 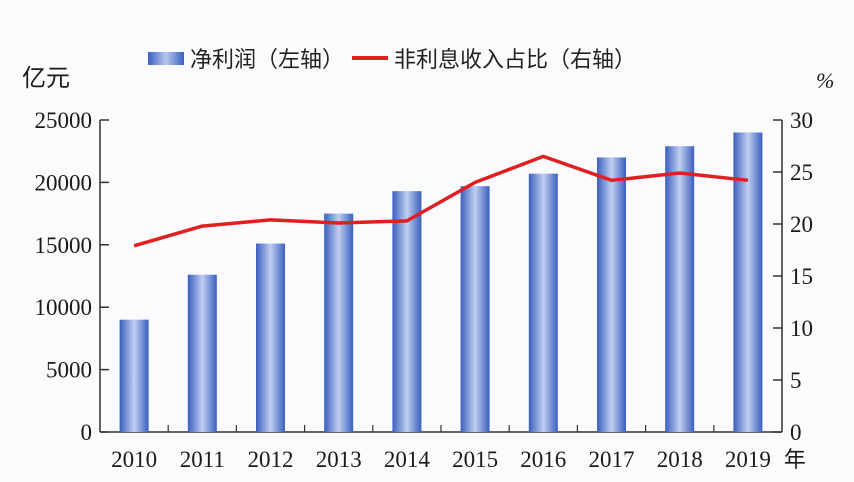 I want to click on x-tick-label: 2010, so click(x=134, y=459).